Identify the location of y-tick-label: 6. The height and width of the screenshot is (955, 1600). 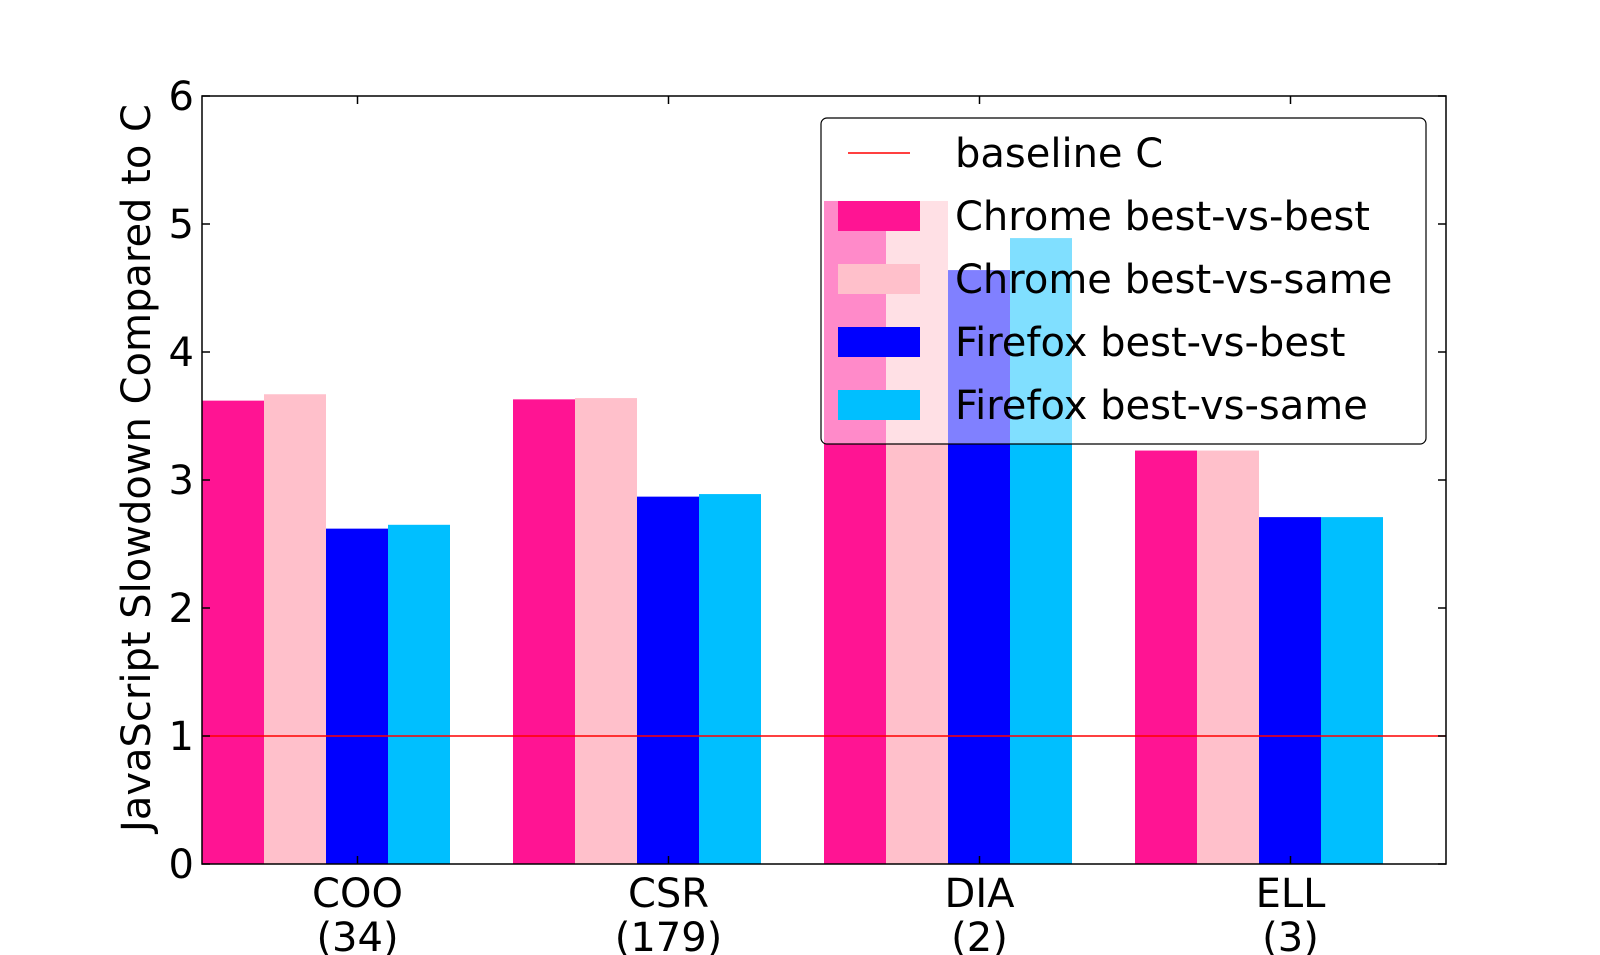
(181, 97).